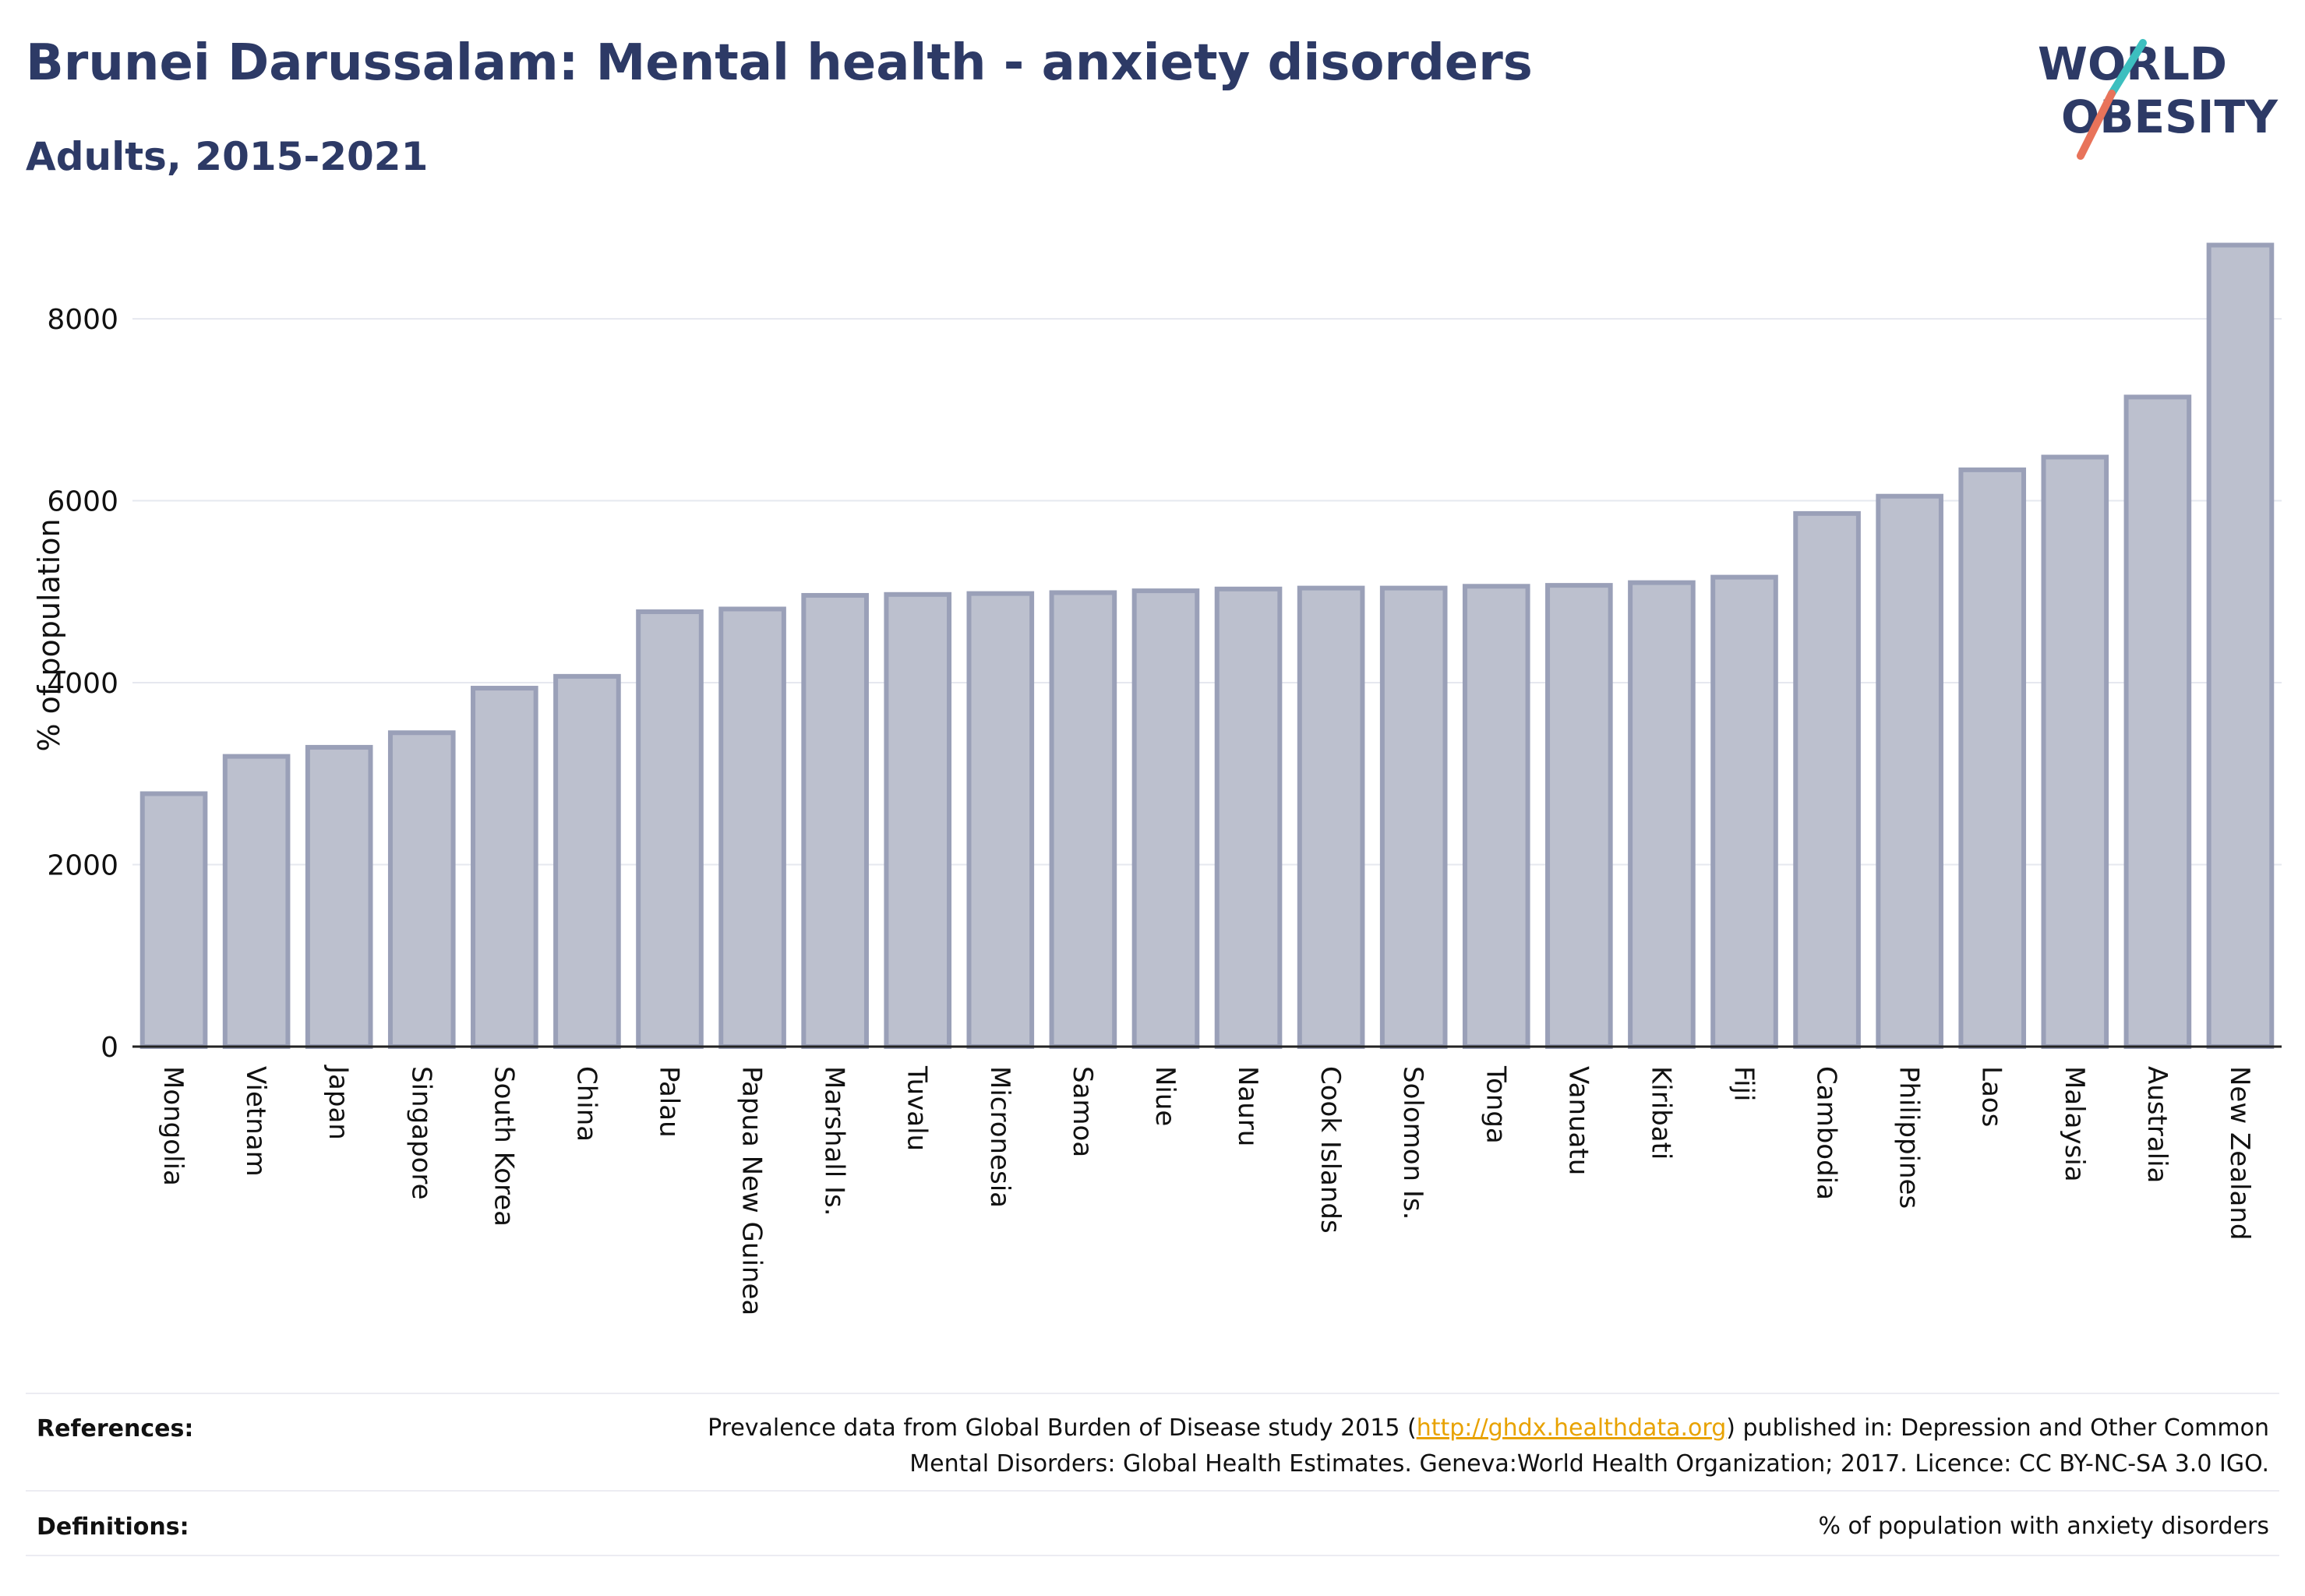 The image size is (2305, 1596). I want to click on x-tick-label: Niue, so click(1165, 1096).